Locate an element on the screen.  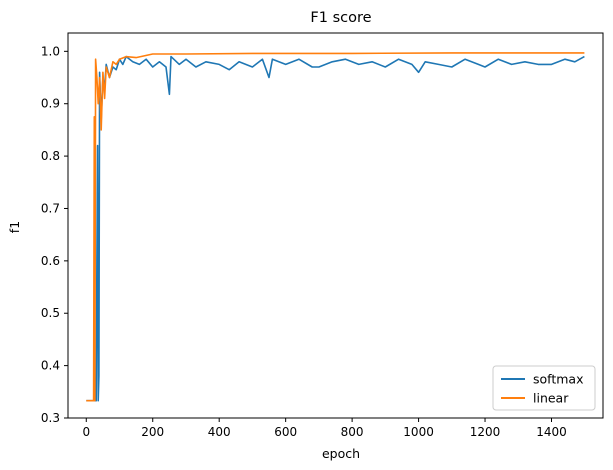
x-tick-label: 600 is located at coordinates (285, 432).